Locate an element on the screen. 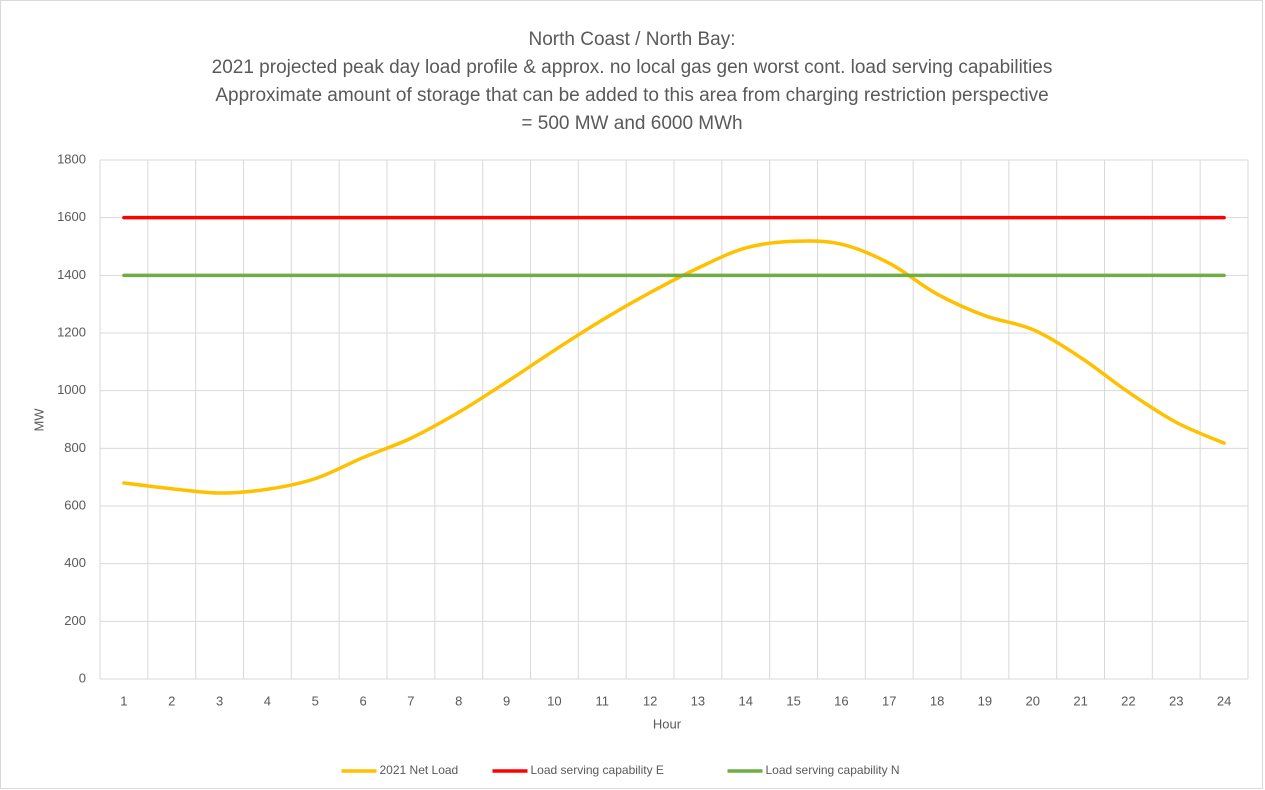 The image size is (1265, 790). legend-label: Load serving capability E is located at coordinates (597, 770).